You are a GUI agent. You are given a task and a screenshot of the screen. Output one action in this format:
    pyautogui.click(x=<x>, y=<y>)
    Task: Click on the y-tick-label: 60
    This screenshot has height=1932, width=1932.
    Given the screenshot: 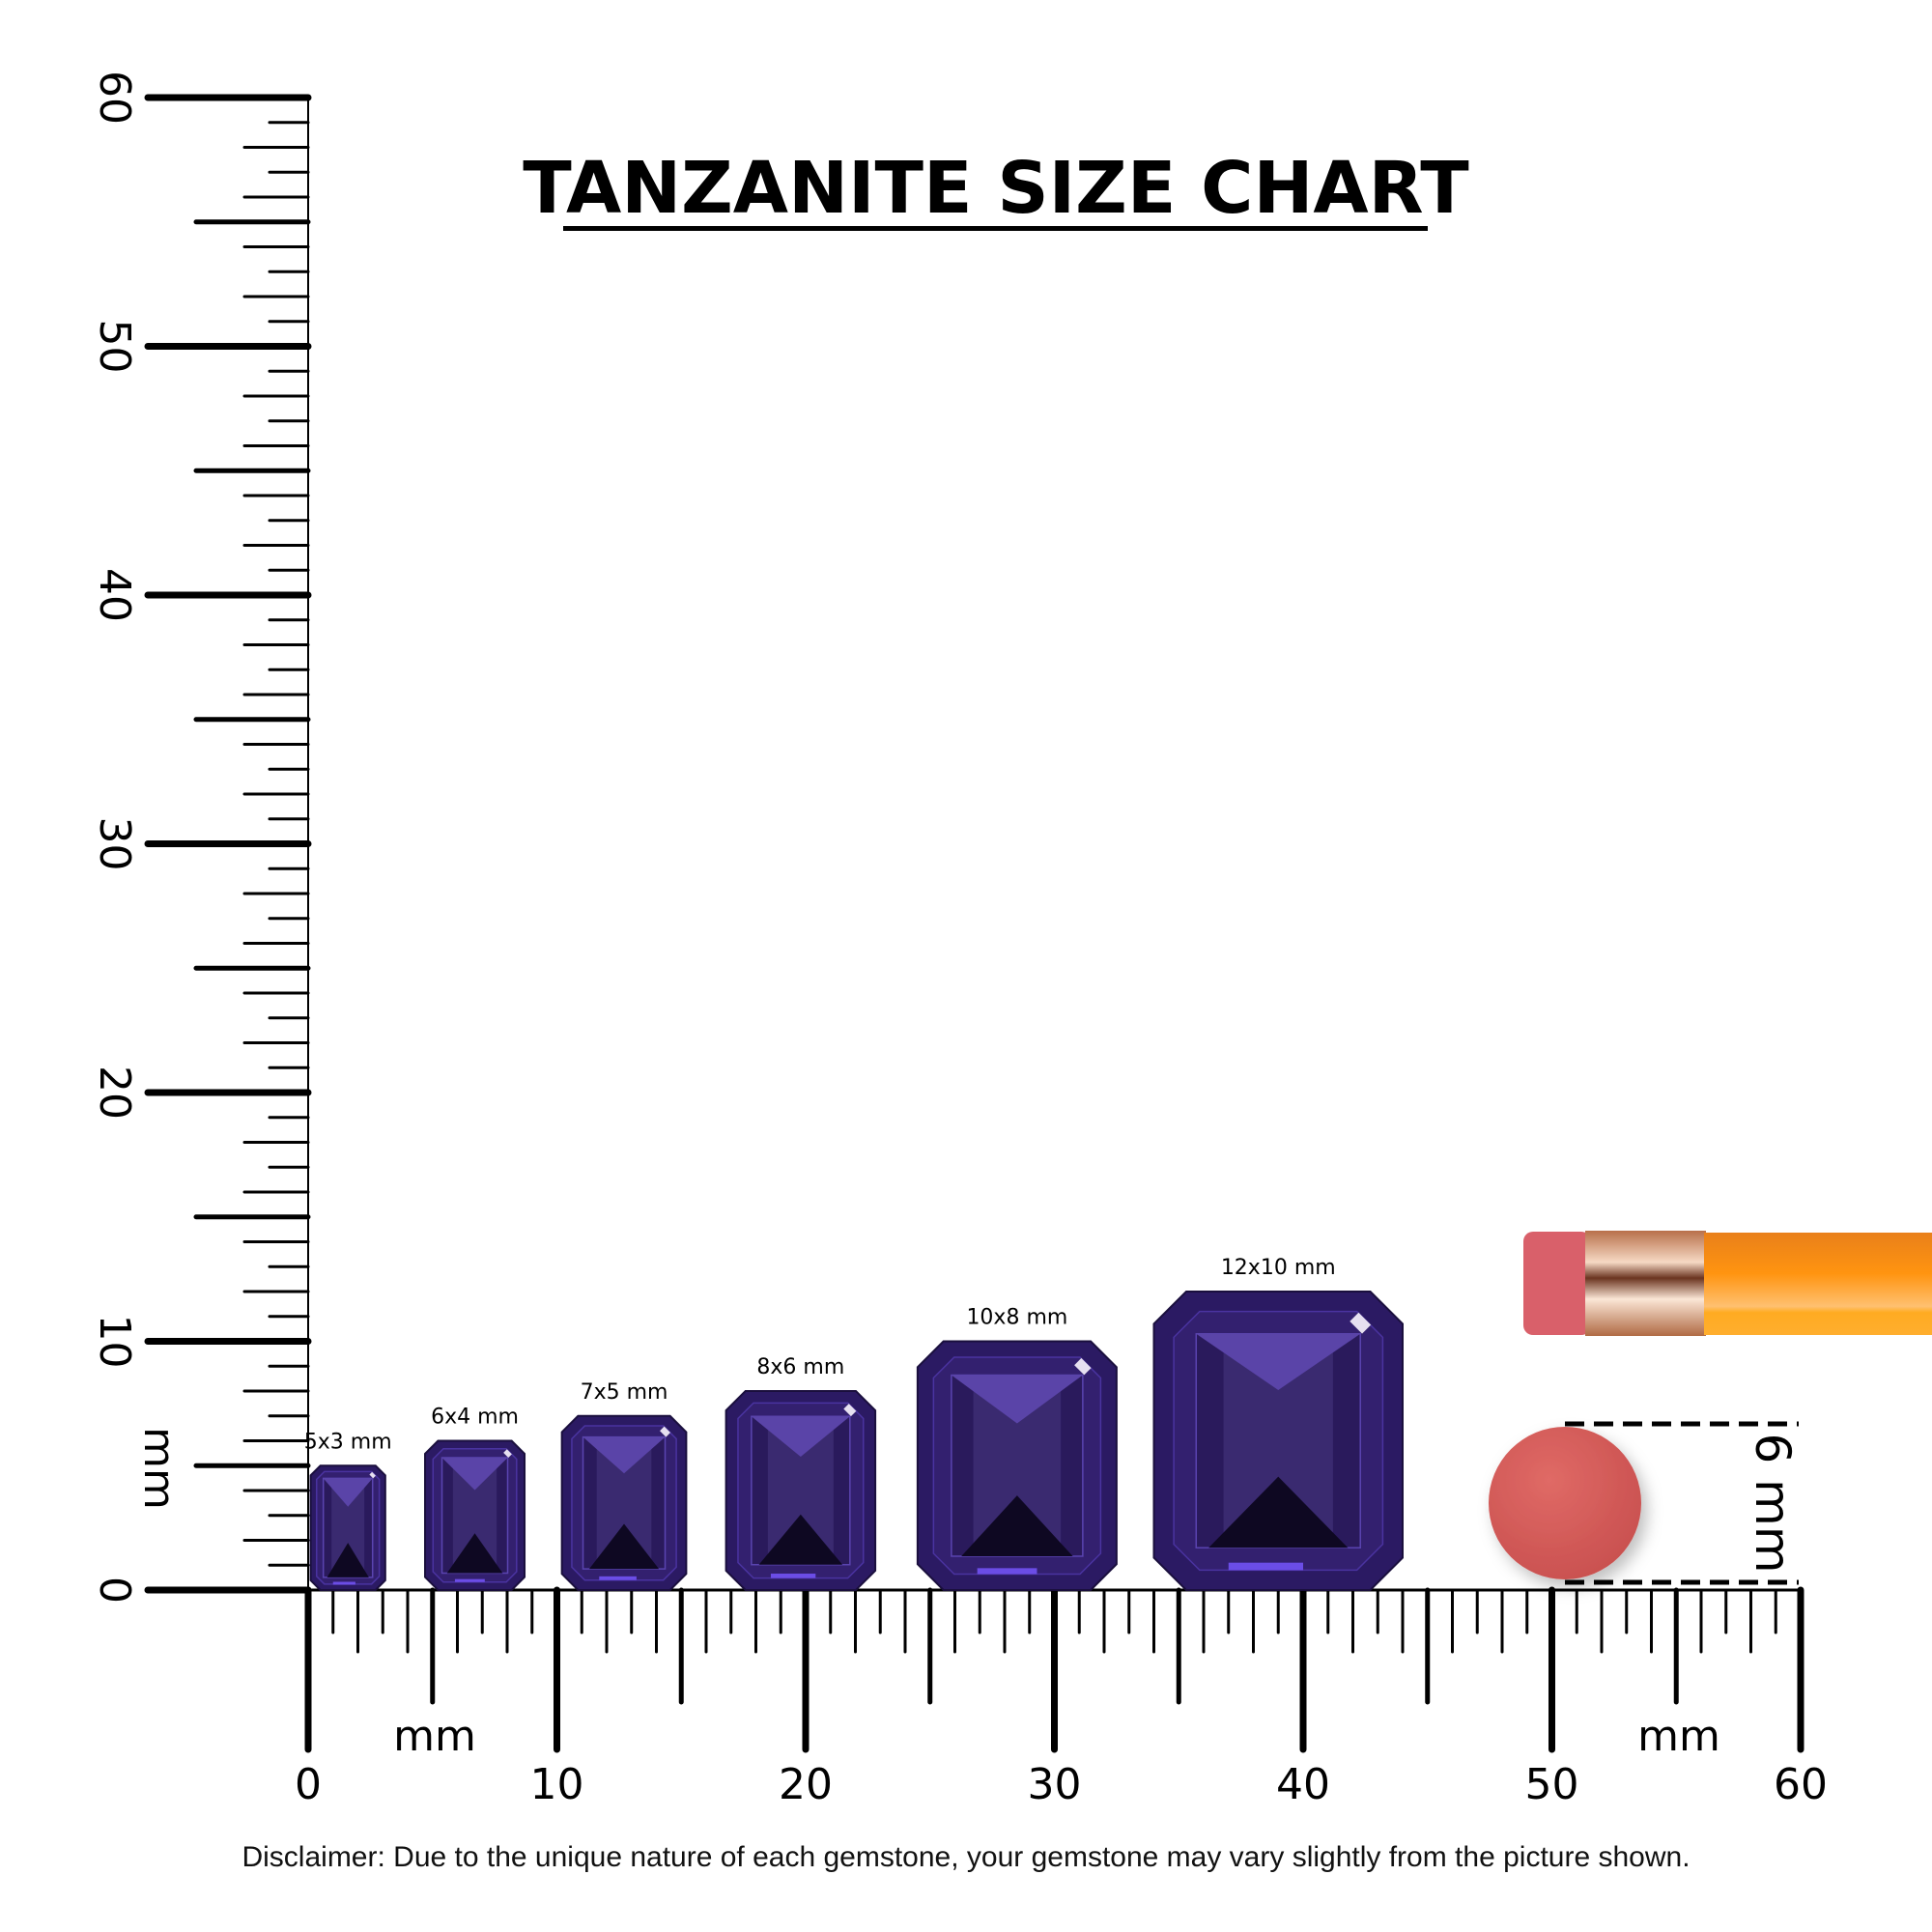 What is the action you would take?
    pyautogui.click(x=114, y=98)
    